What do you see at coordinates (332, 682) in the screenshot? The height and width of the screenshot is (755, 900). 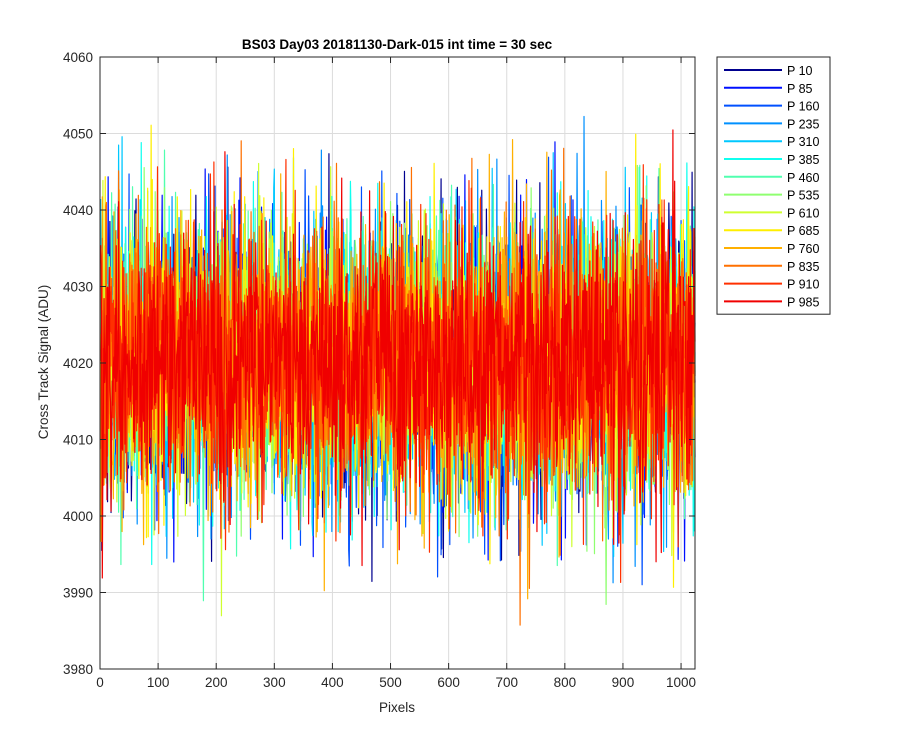 I see `x-tick-label: 400` at bounding box center [332, 682].